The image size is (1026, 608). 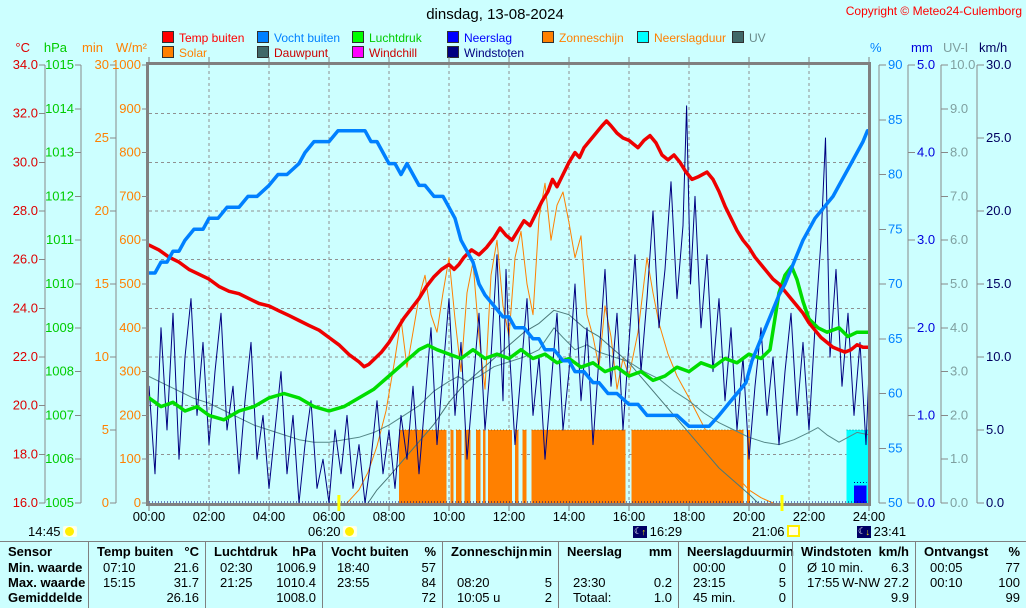 I want to click on axis-tick-label: 0, so click(x=137, y=502).